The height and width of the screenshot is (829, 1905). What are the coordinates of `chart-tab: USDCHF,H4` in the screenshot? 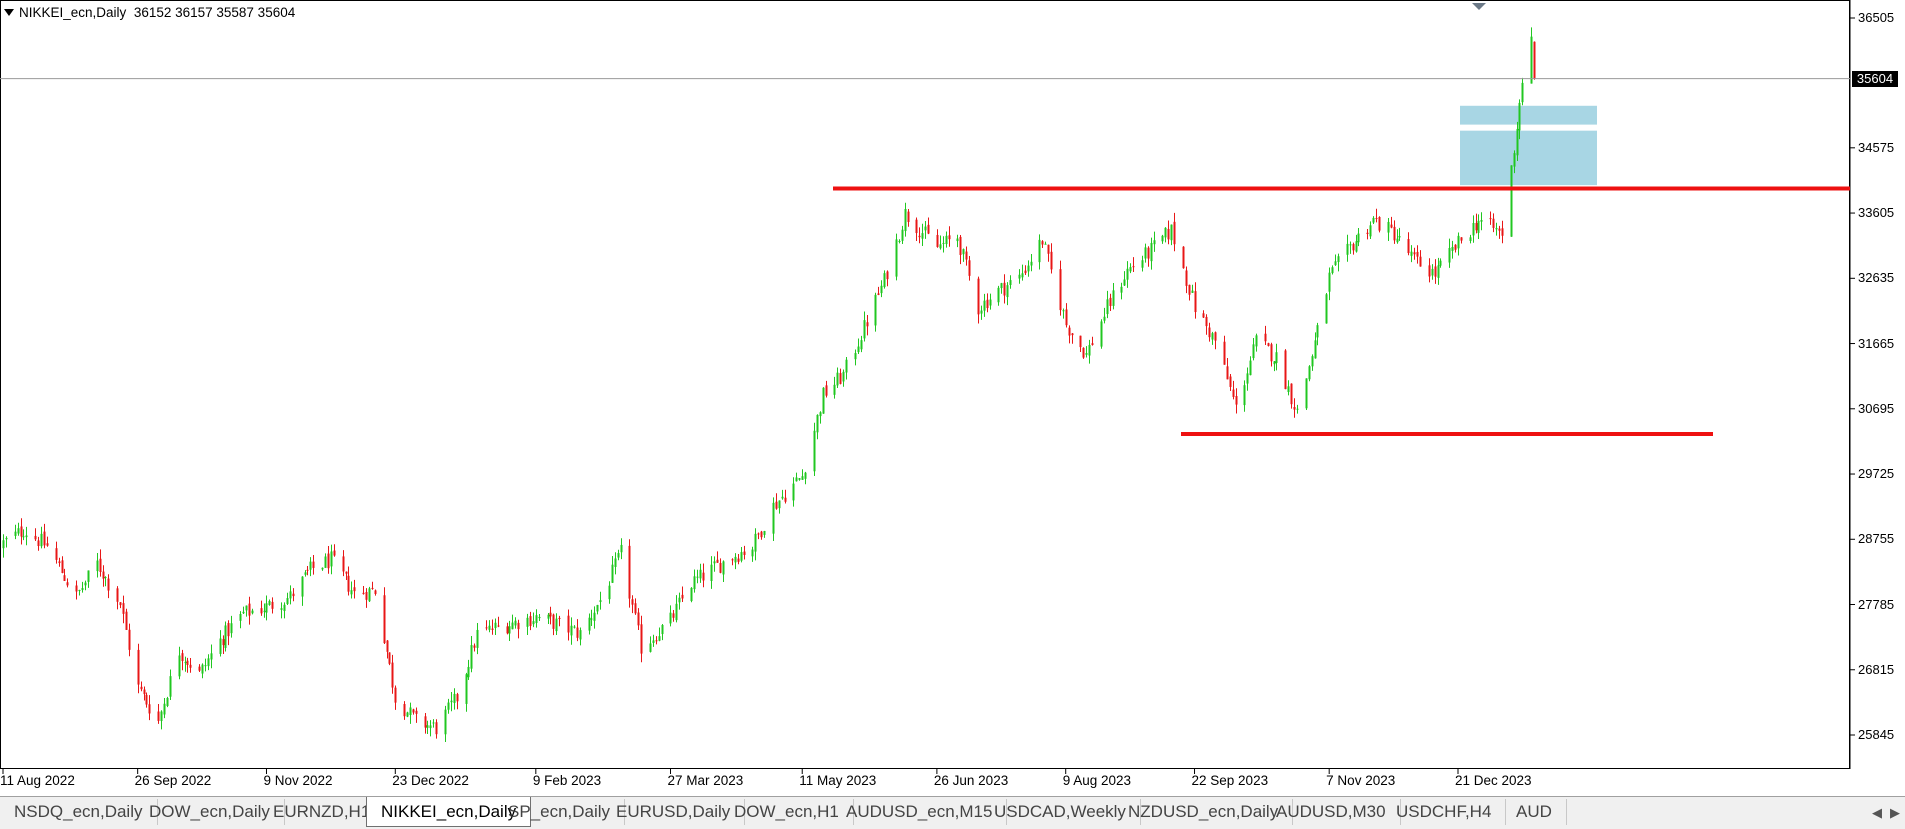 It's located at (1444, 812).